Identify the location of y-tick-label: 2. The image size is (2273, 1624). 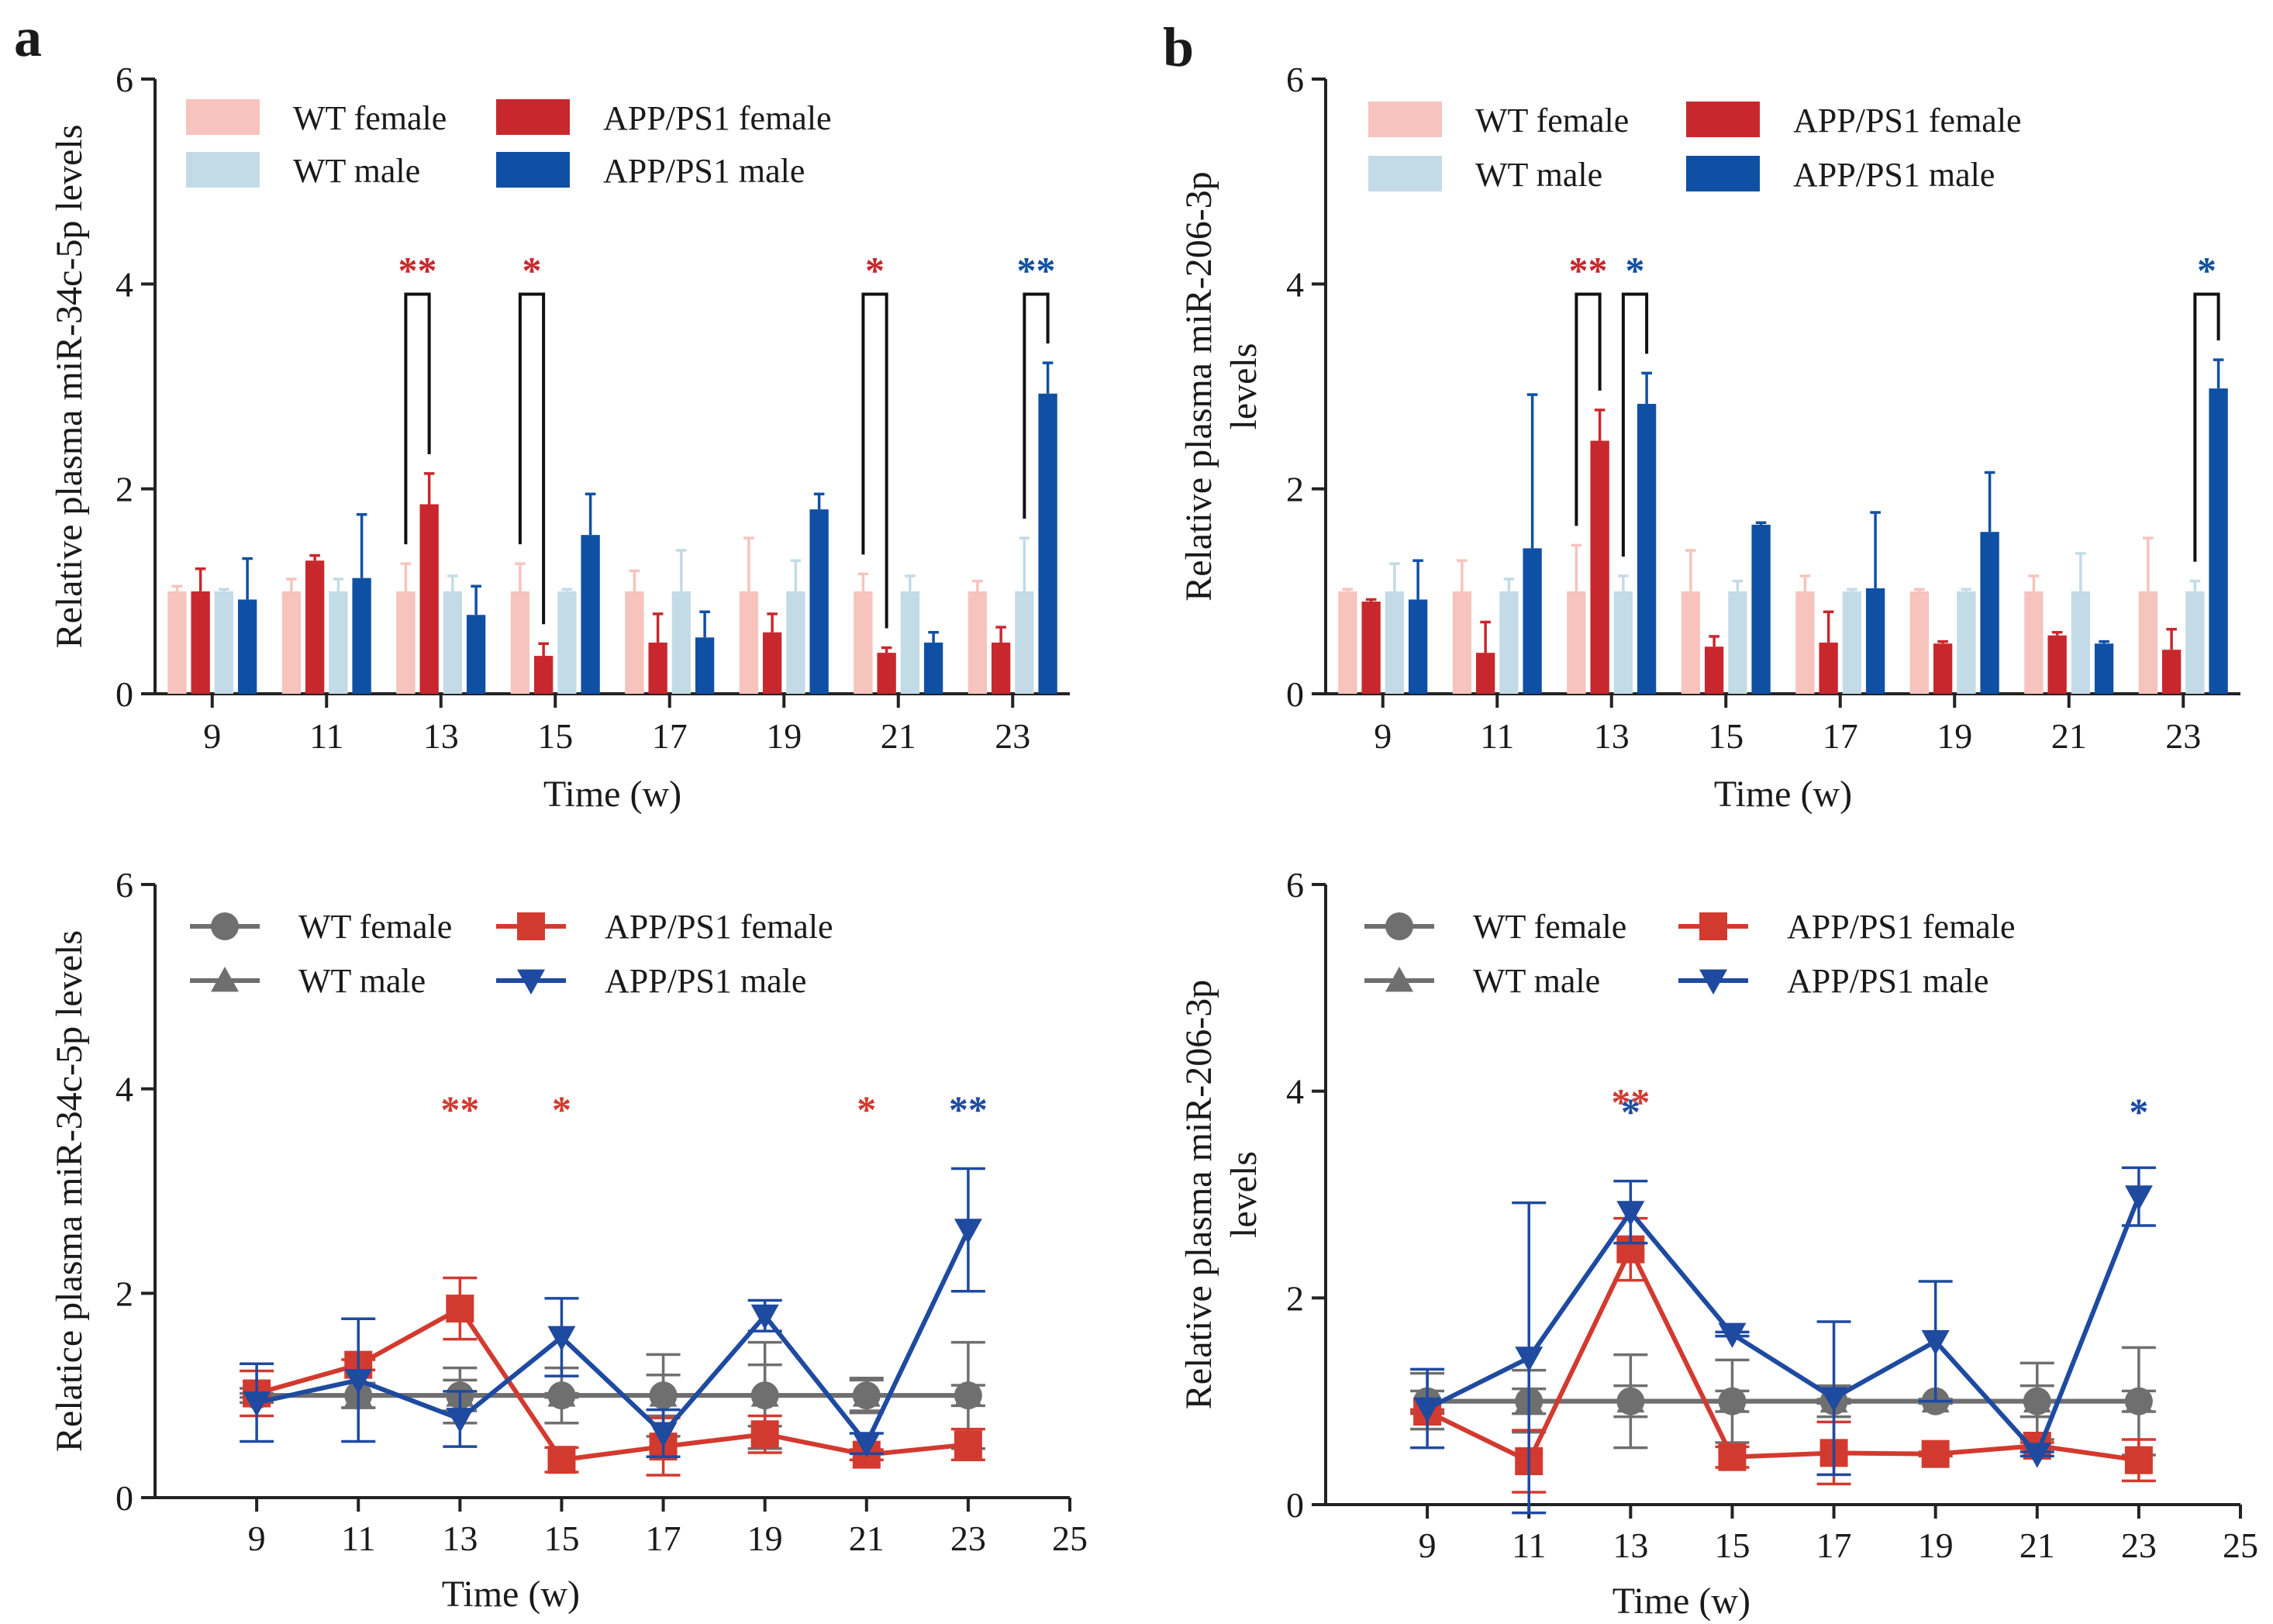
(124, 489).